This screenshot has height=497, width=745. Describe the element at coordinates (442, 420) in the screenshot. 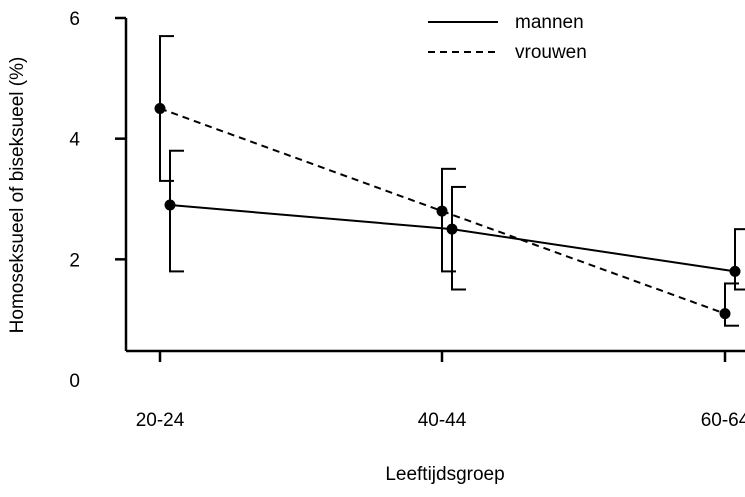

I see `x-tick-label: 40-44` at that location.